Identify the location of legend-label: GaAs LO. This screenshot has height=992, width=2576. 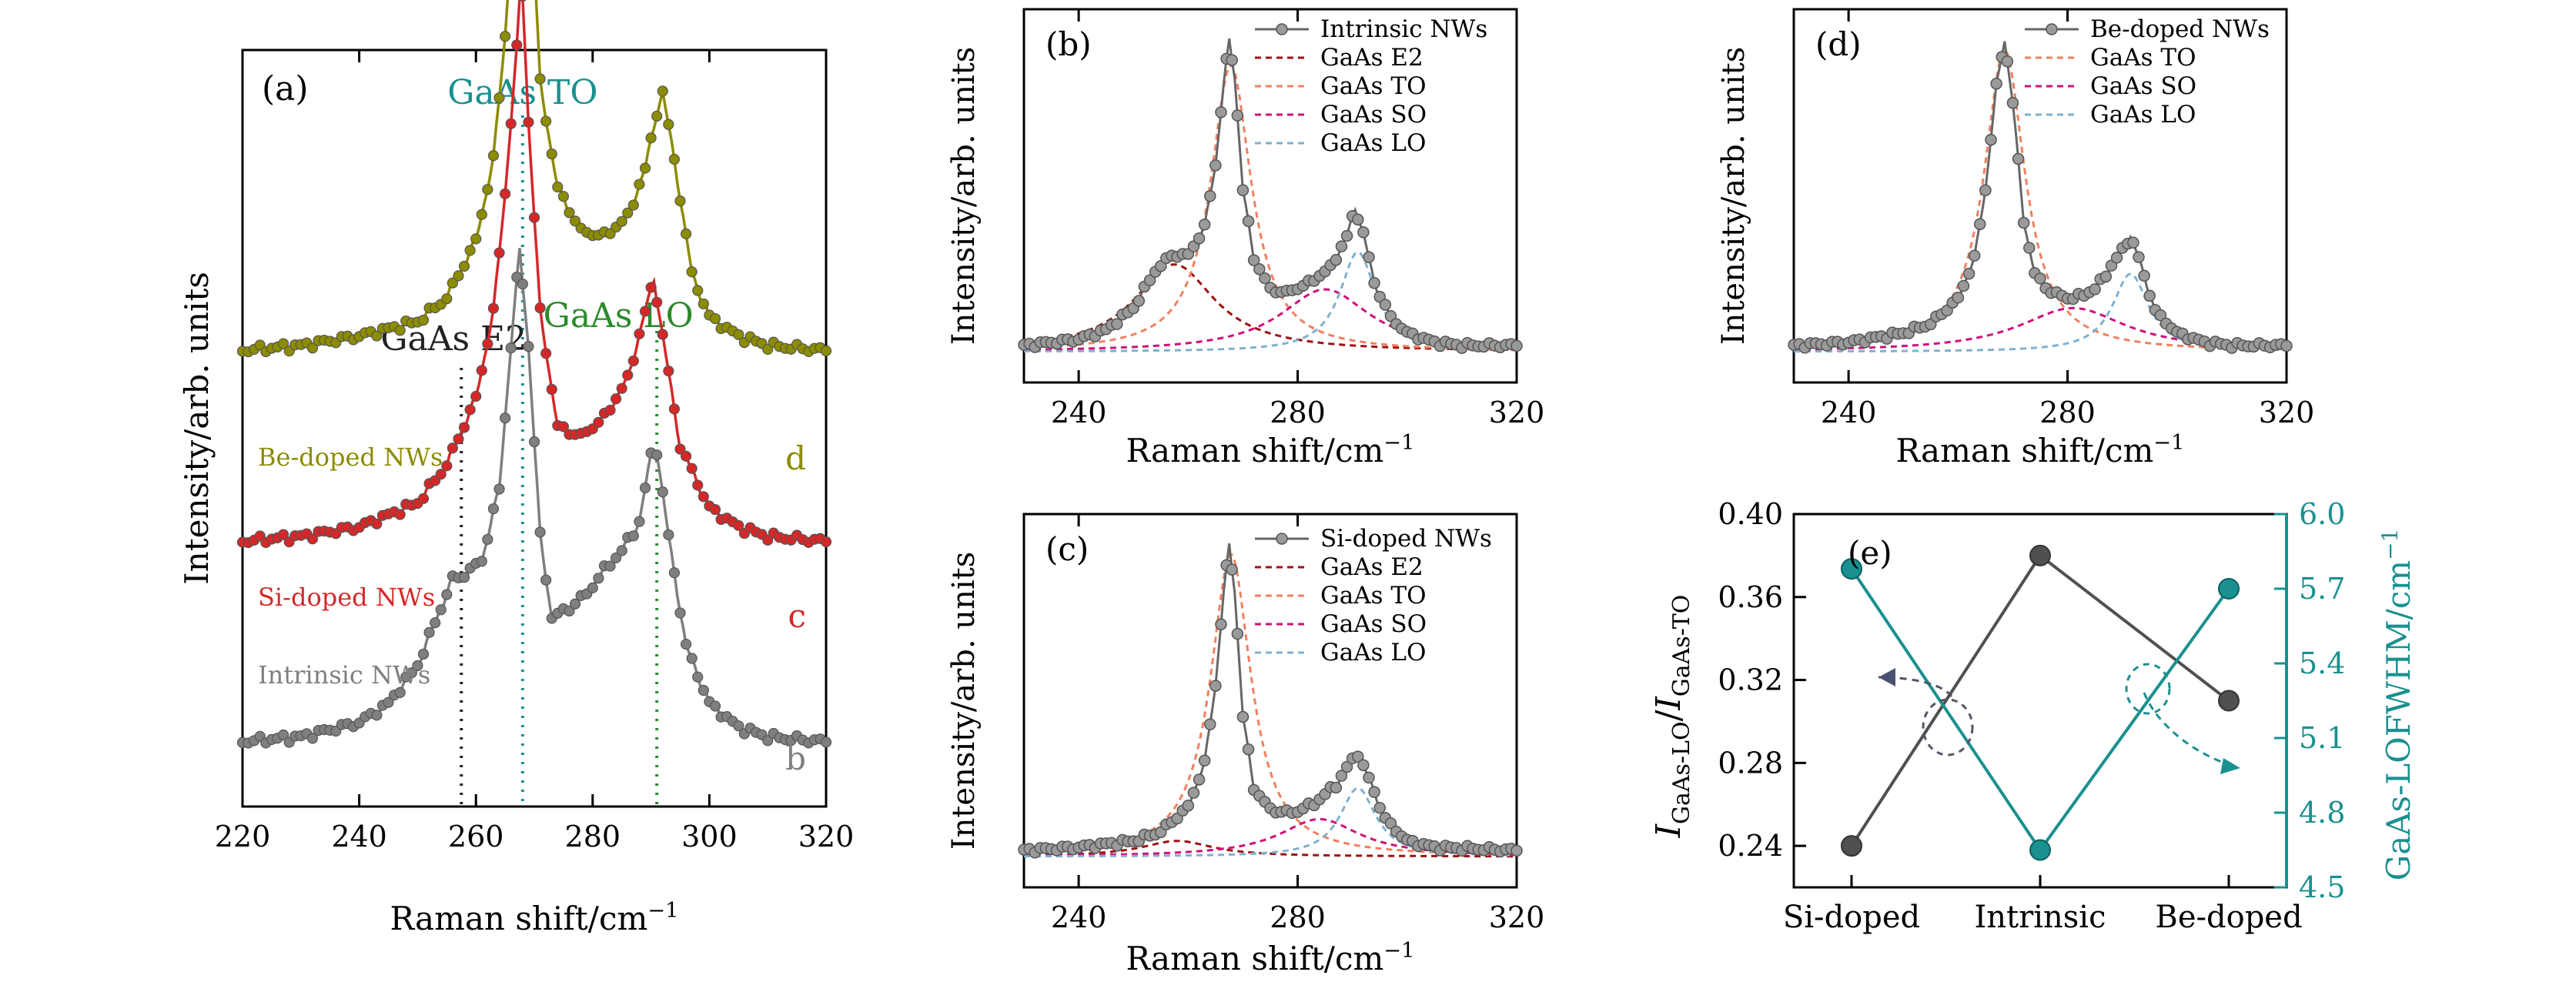
(1373, 143).